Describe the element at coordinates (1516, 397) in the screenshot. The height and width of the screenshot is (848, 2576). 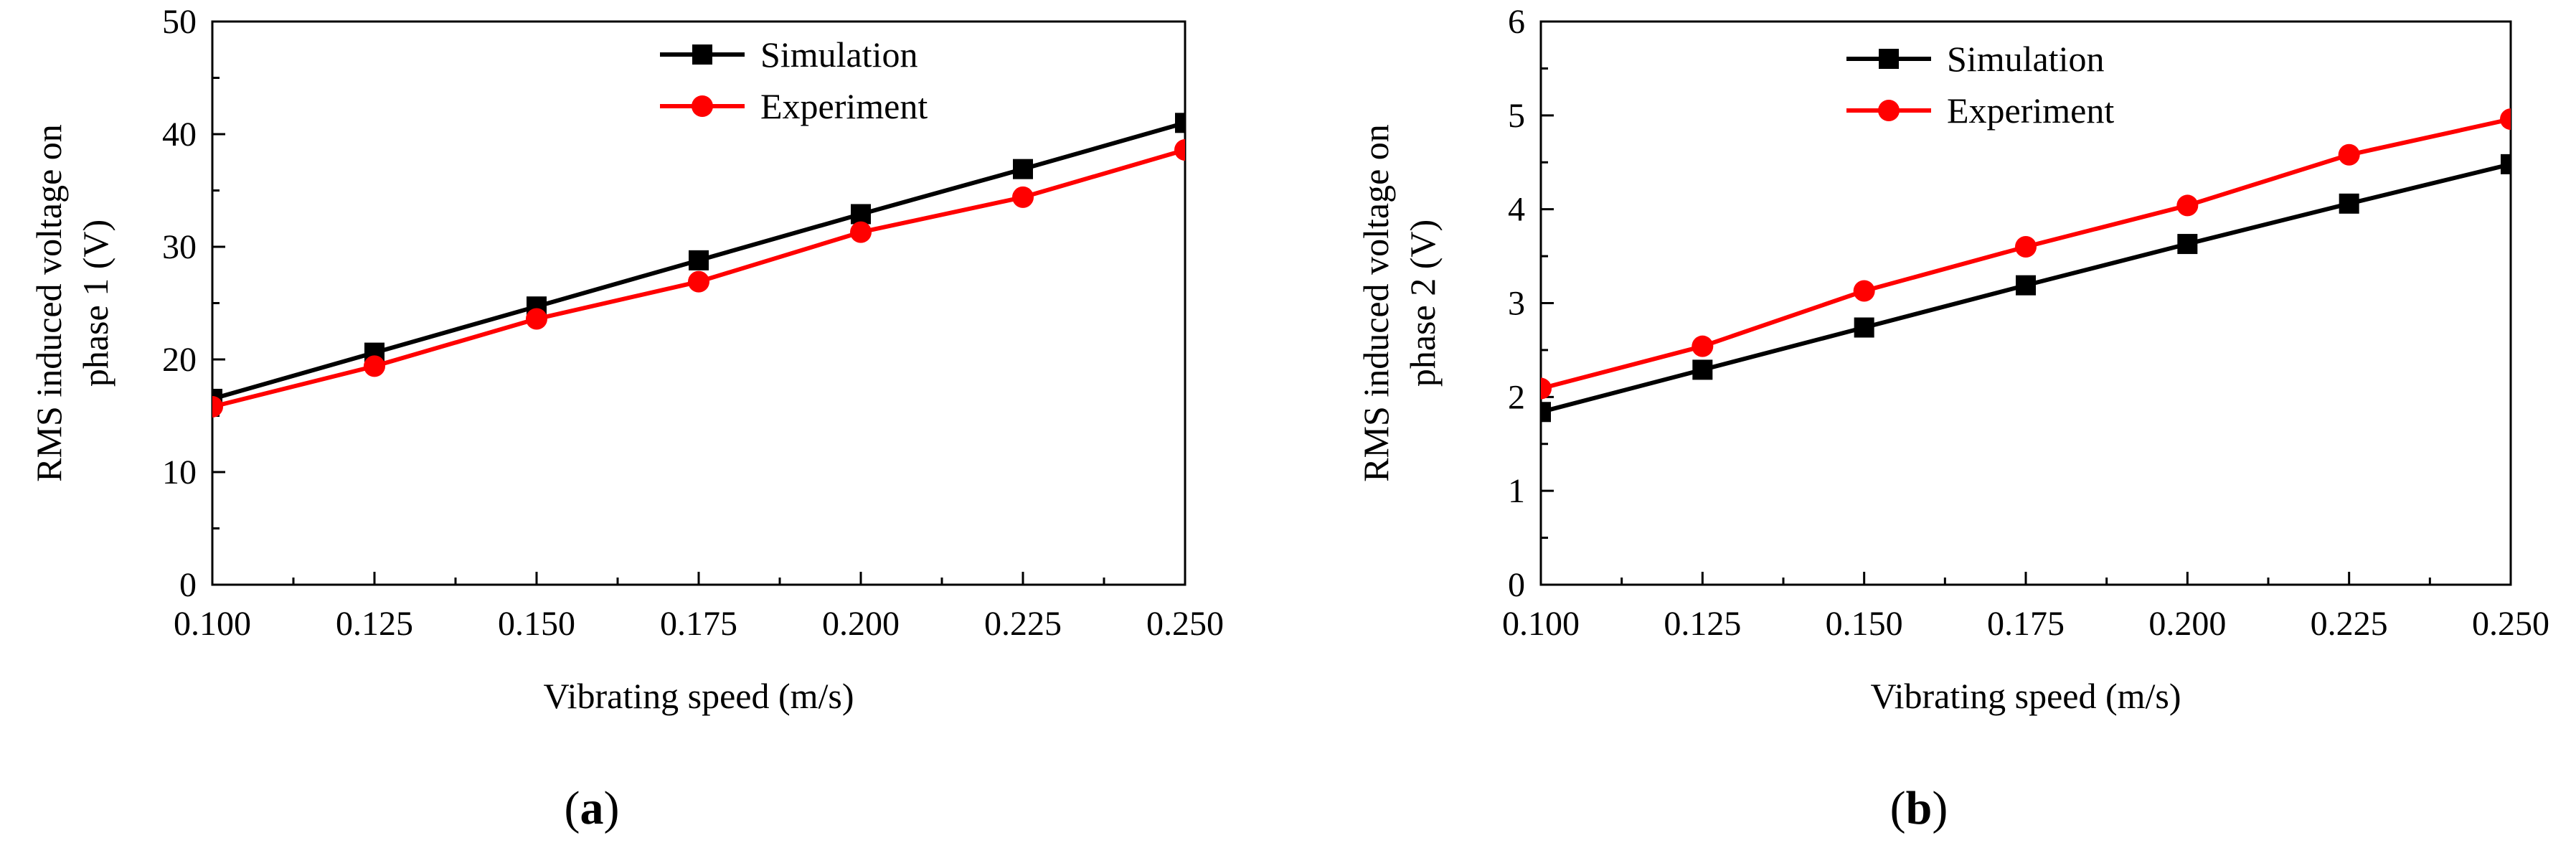
I see `y-tick-label: 2` at that location.